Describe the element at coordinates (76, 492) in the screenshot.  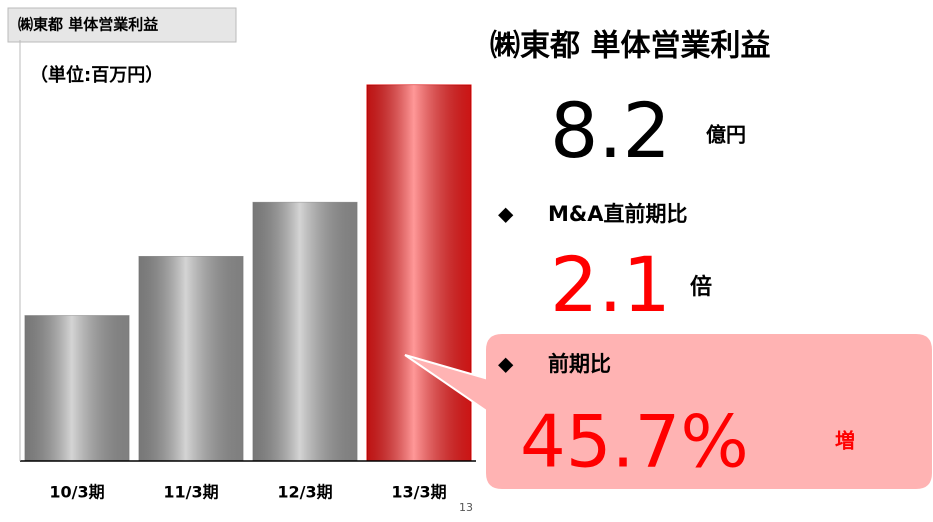
I see `x-tick-label: 10/3期` at that location.